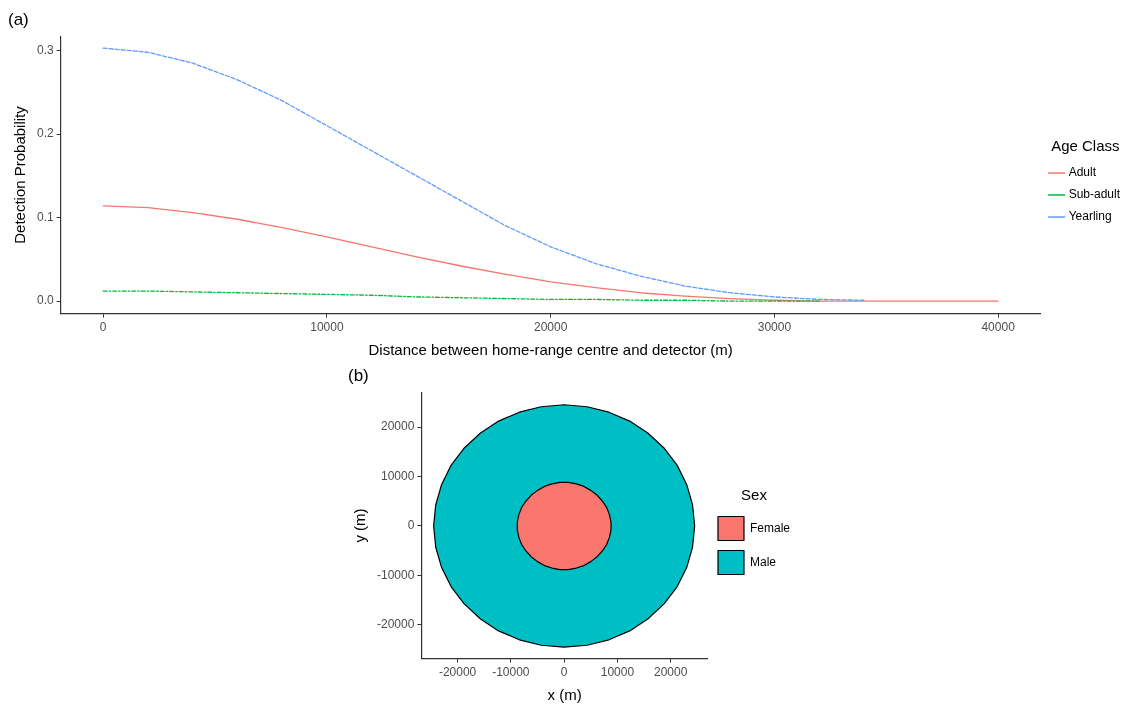  I want to click on y-tick-label: 20000, so click(397, 426).